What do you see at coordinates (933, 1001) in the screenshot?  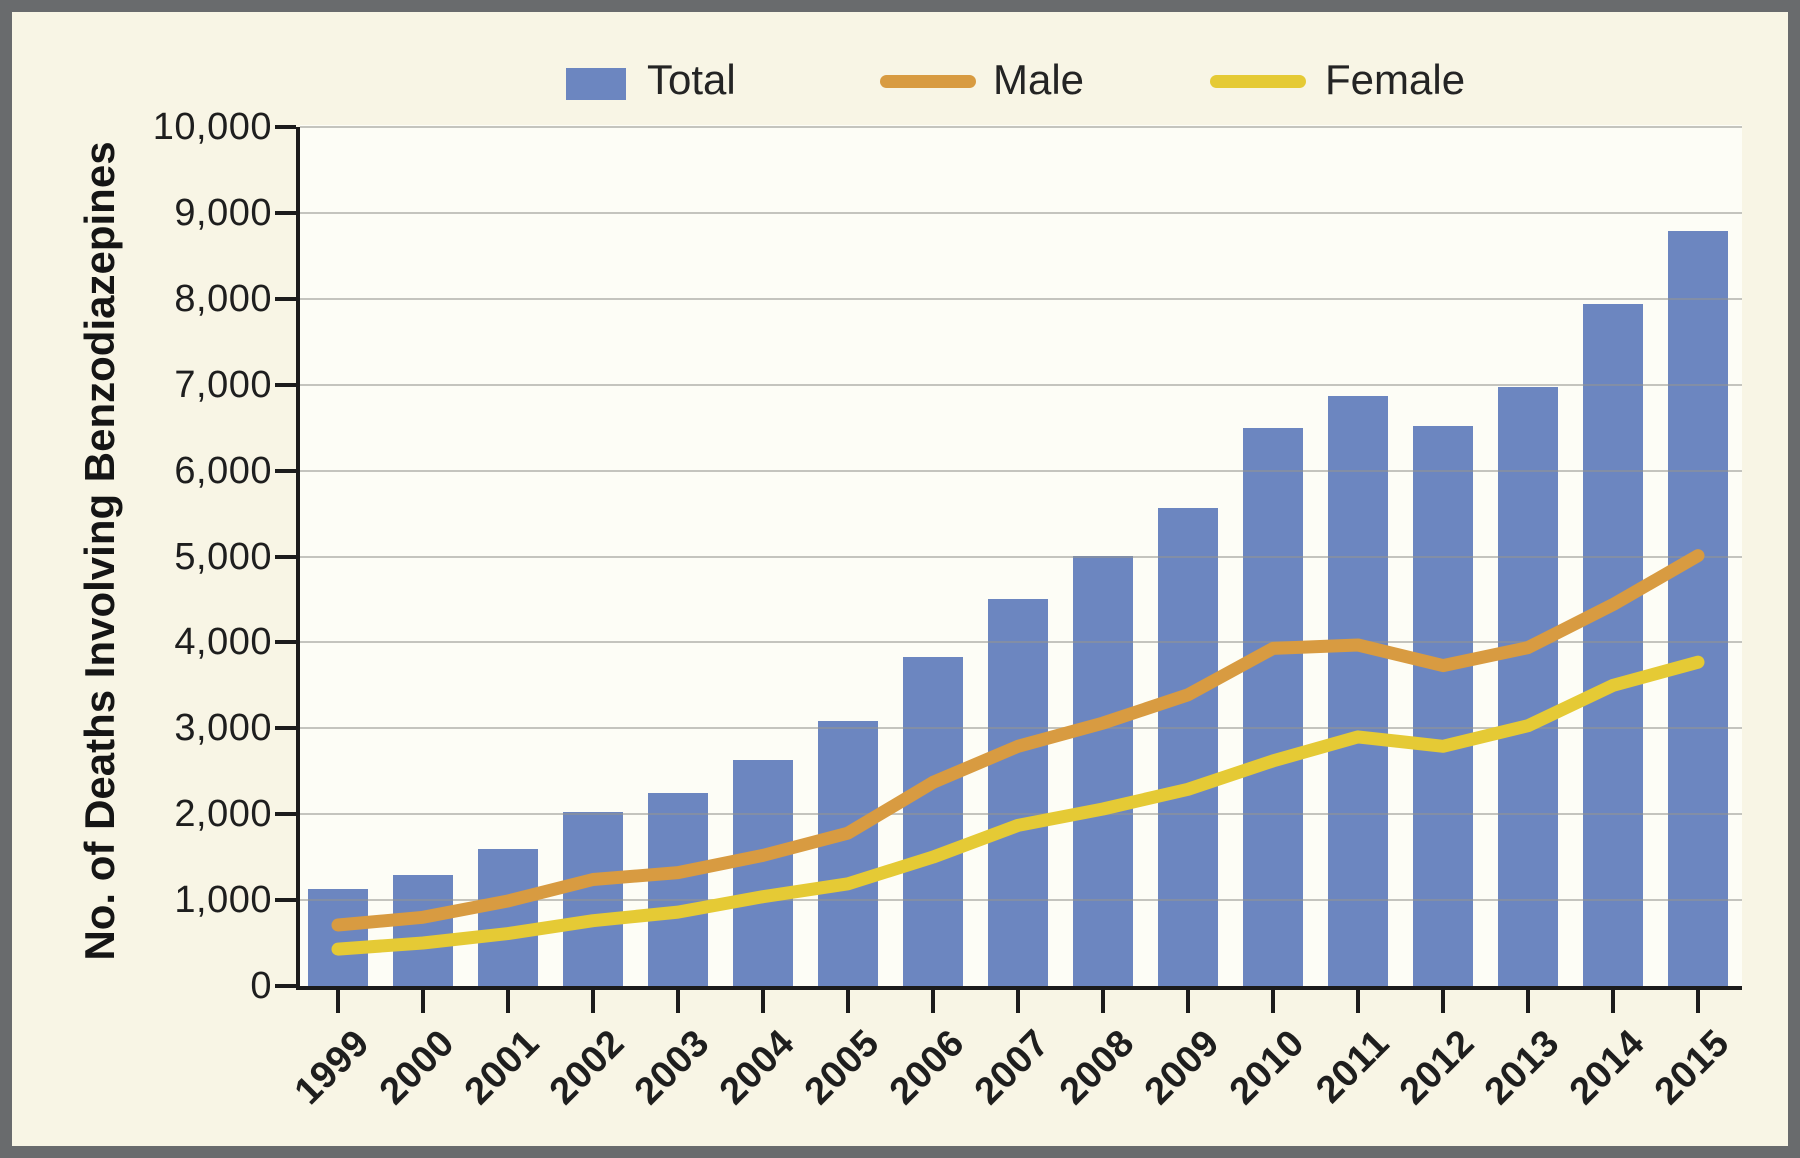 I see `x-tick-2006` at bounding box center [933, 1001].